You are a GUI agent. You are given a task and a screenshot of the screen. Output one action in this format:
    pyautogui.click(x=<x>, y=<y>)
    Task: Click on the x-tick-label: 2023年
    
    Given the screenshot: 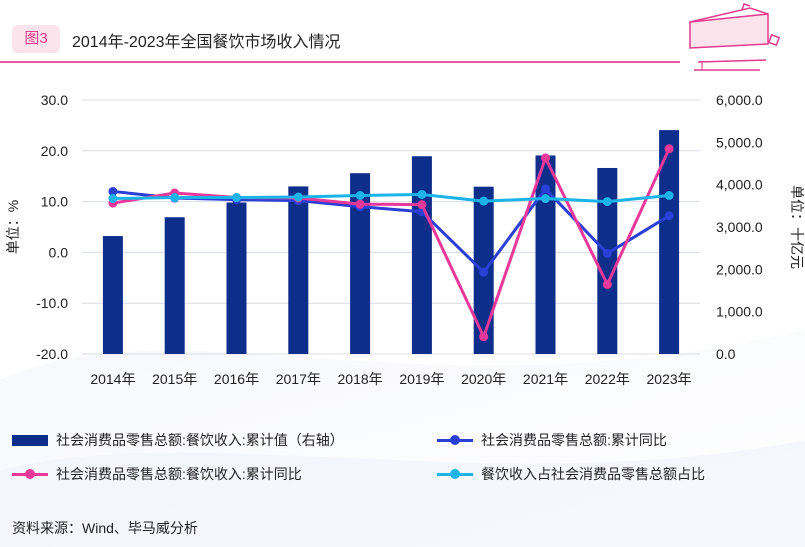 What is the action you would take?
    pyautogui.click(x=669, y=379)
    